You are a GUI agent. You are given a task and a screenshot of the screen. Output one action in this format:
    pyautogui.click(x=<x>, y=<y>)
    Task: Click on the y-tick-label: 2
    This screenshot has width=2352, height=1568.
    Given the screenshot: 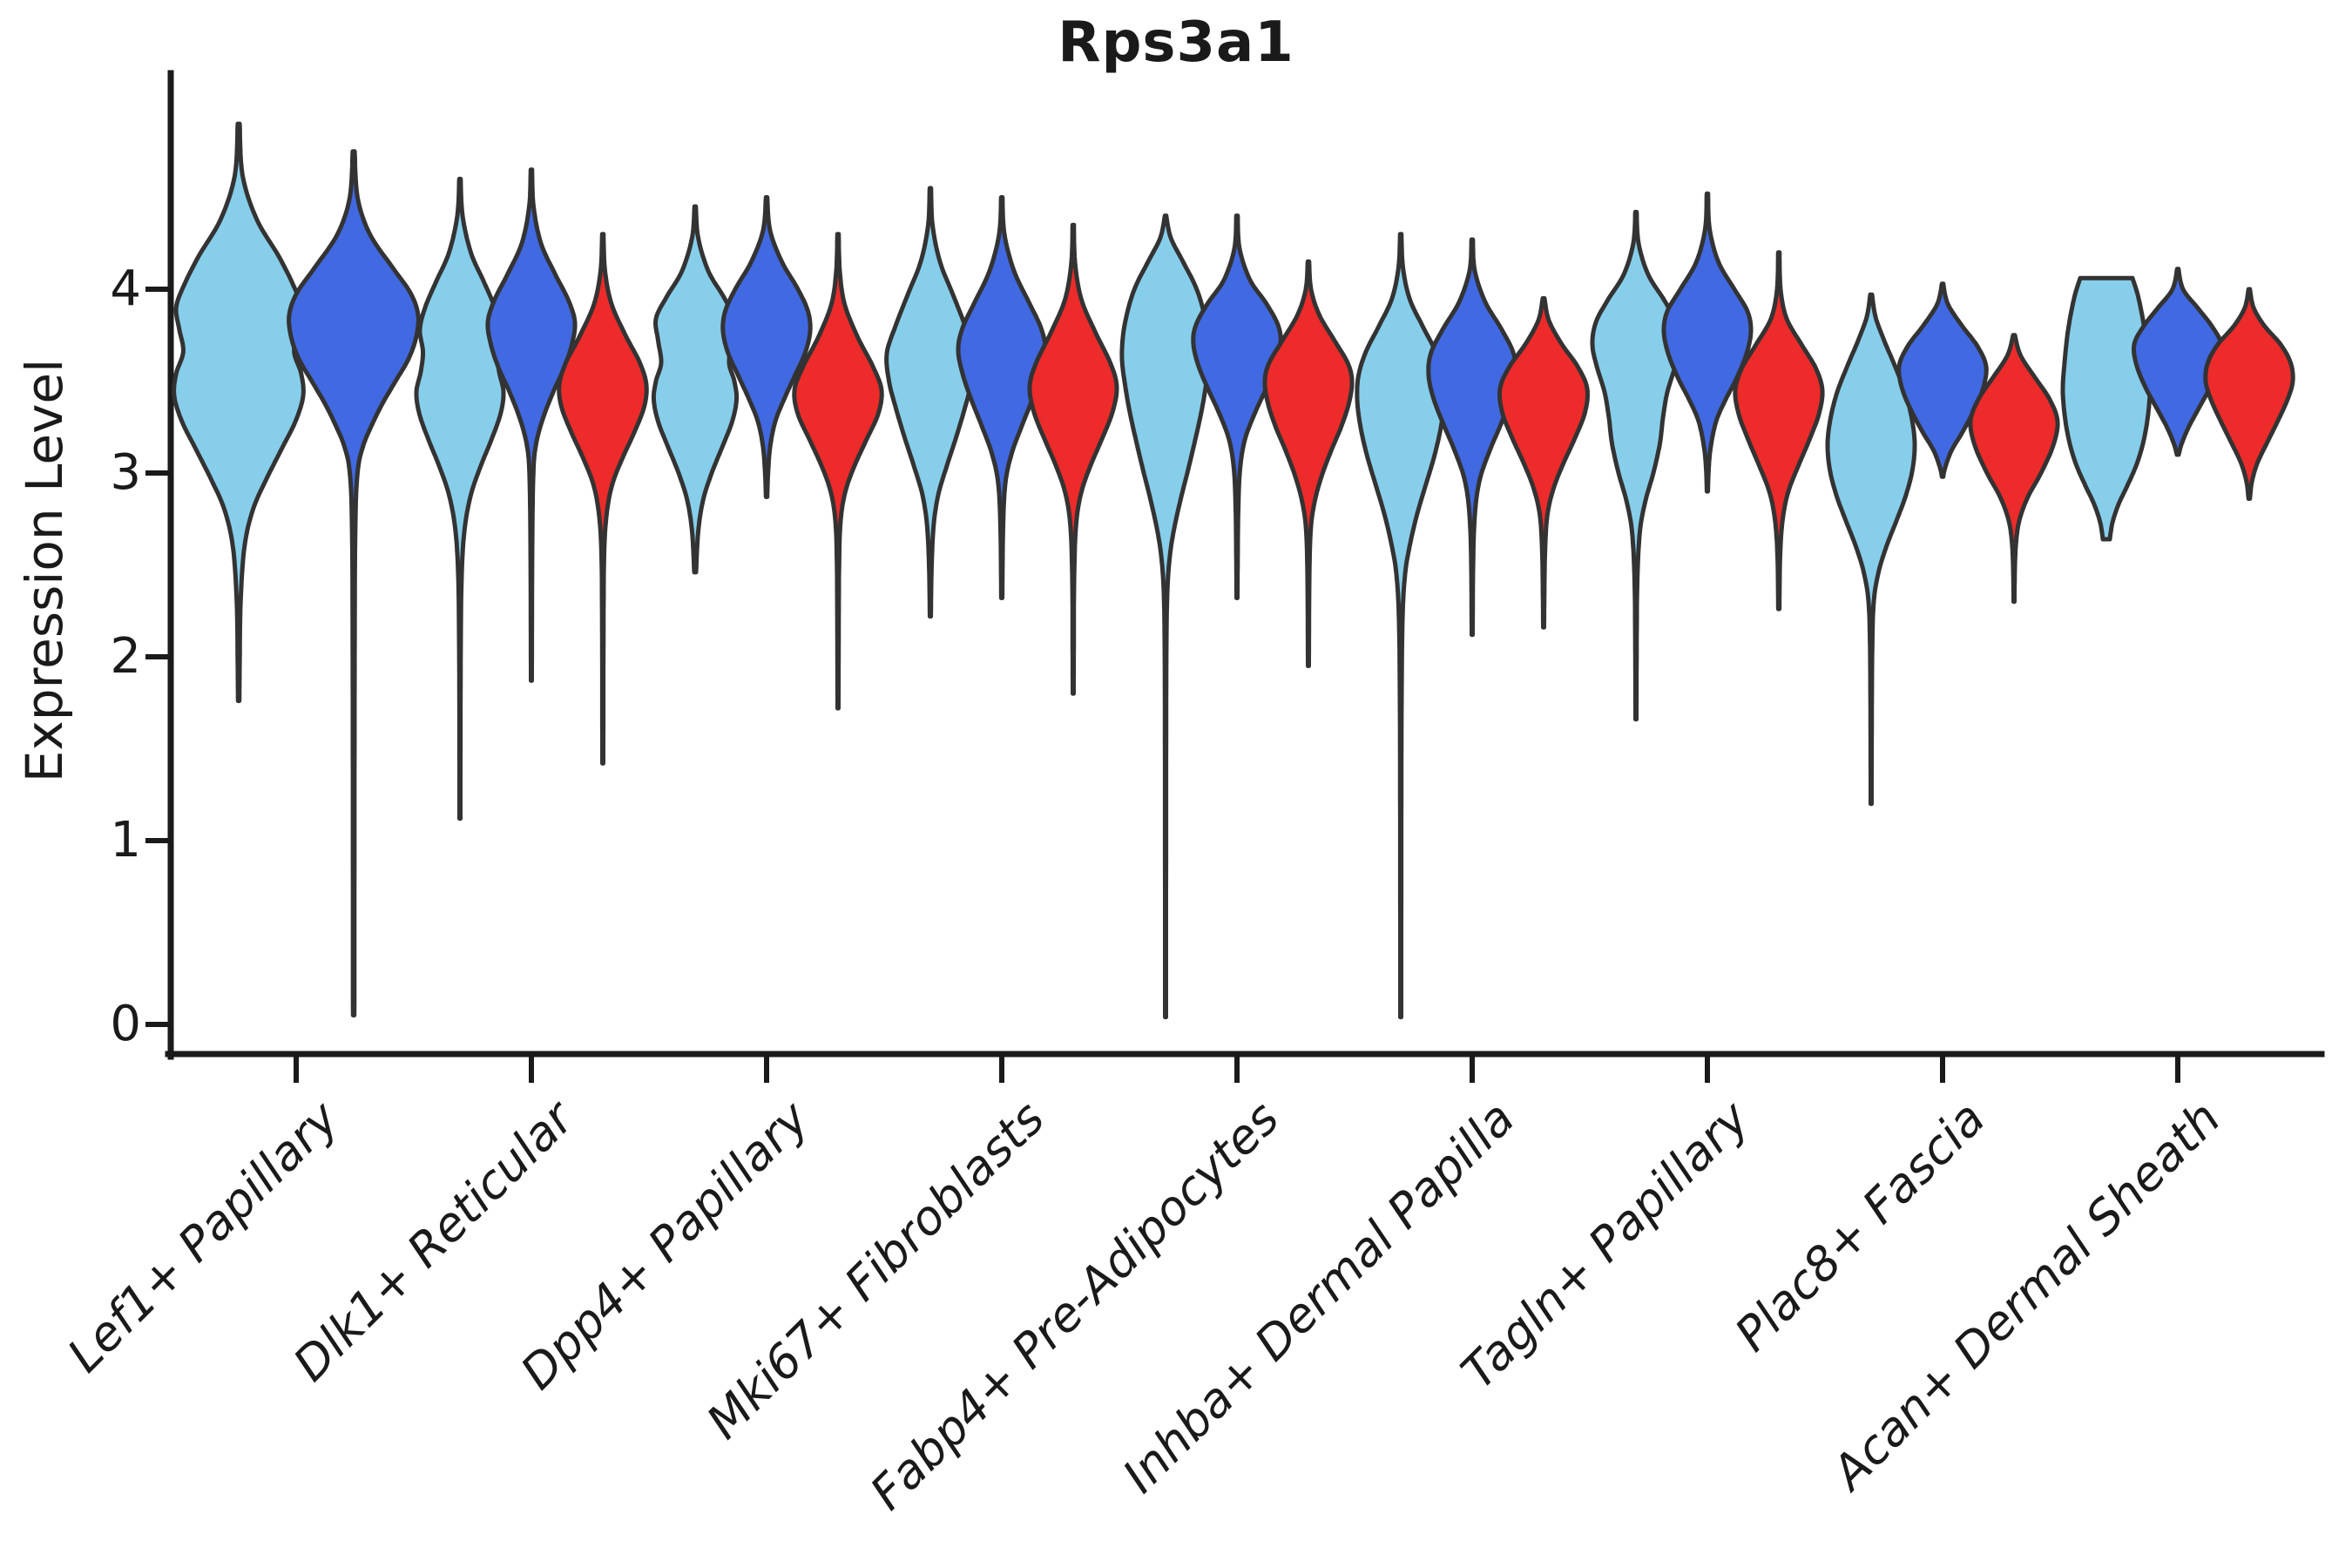 What is the action you would take?
    pyautogui.click(x=125, y=657)
    